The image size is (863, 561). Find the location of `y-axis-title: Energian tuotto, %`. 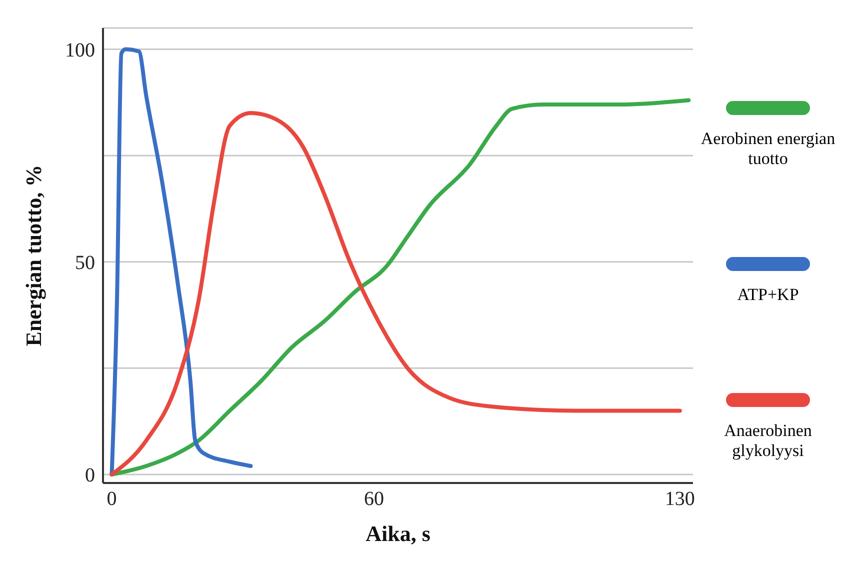

y-axis-title: Energian tuotto, % is located at coordinates (33, 255).